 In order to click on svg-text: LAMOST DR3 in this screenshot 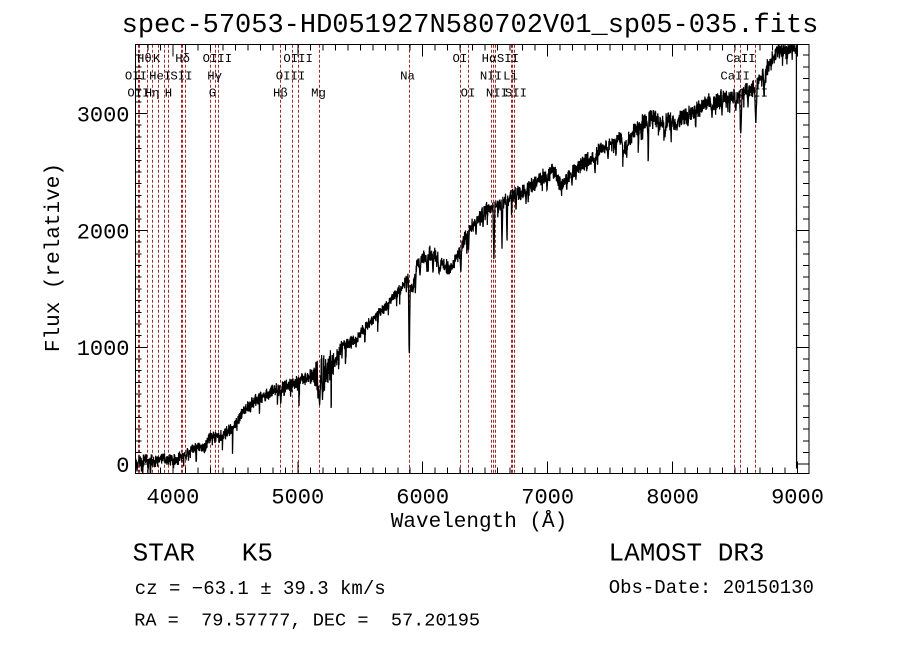, I will do `click(687, 554)`.